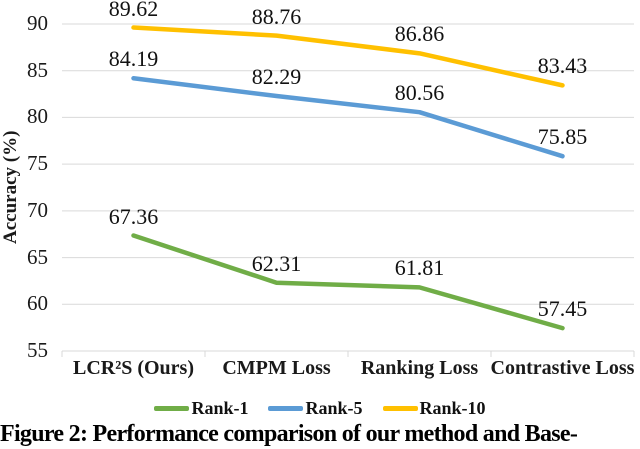 The image size is (640, 449). I want to click on data-label-rank-1: 67.36, so click(133, 216).